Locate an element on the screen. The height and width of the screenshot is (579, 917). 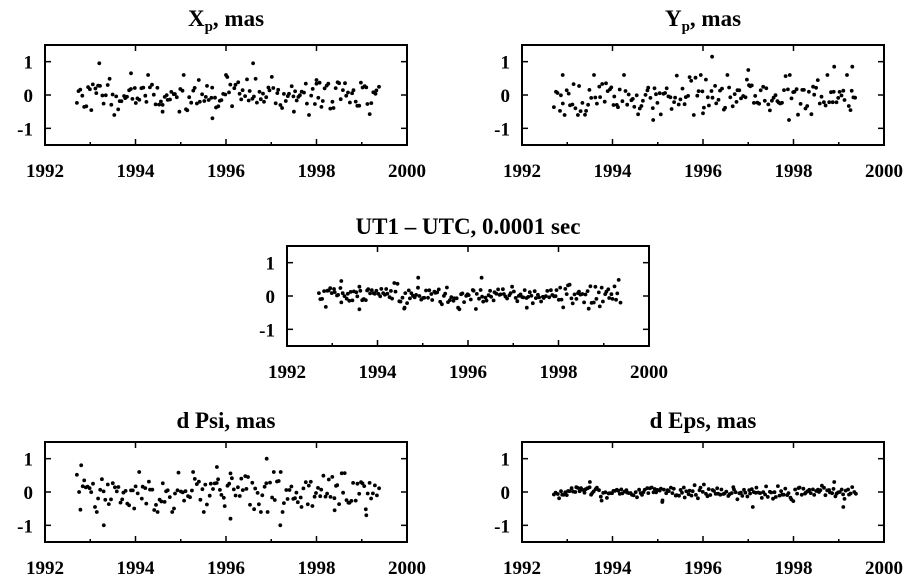
dpsi-y-tick-label: -1 is located at coordinates (25, 526).